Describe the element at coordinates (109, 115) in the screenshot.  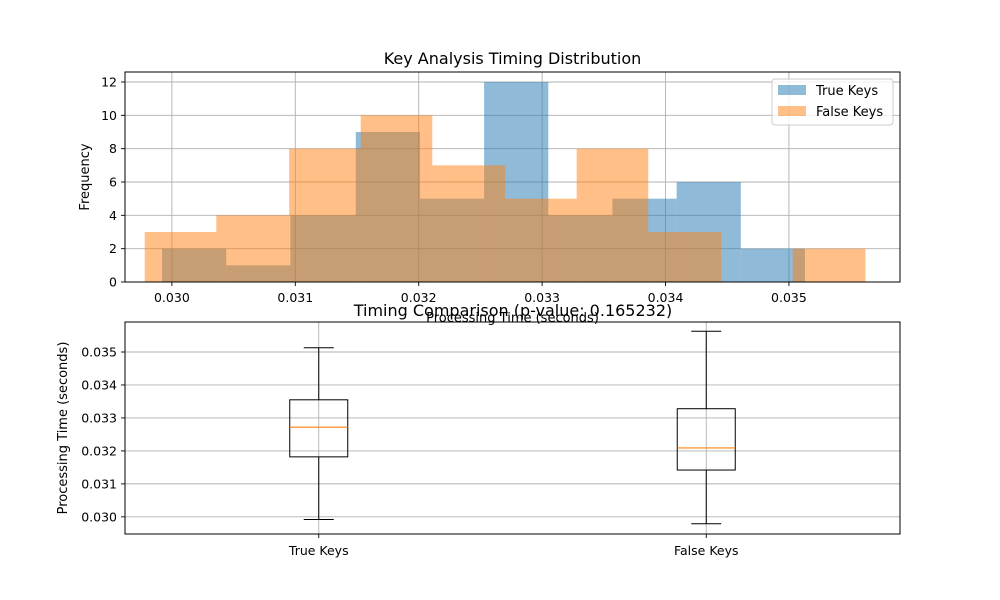
I see `histogram-y-tick-label: 10` at that location.